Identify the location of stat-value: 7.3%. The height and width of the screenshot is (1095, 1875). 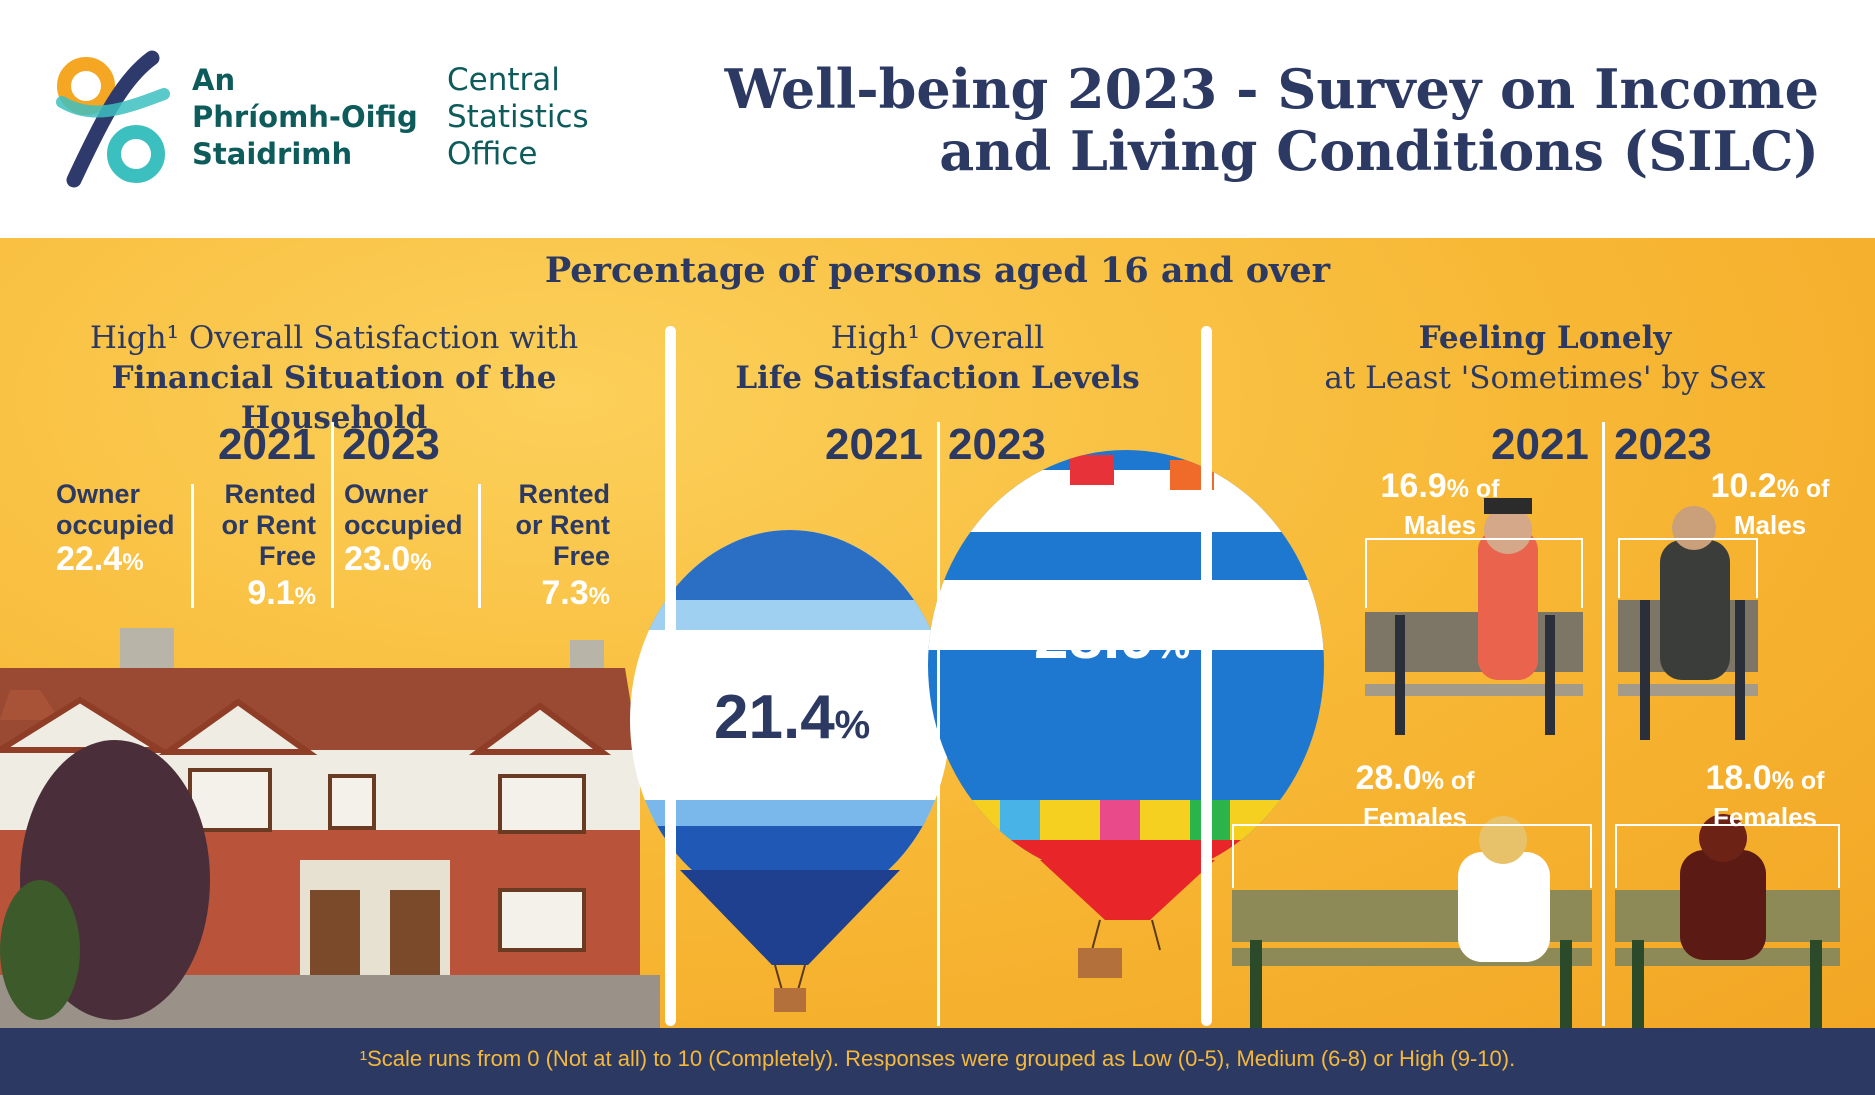
(549, 593).